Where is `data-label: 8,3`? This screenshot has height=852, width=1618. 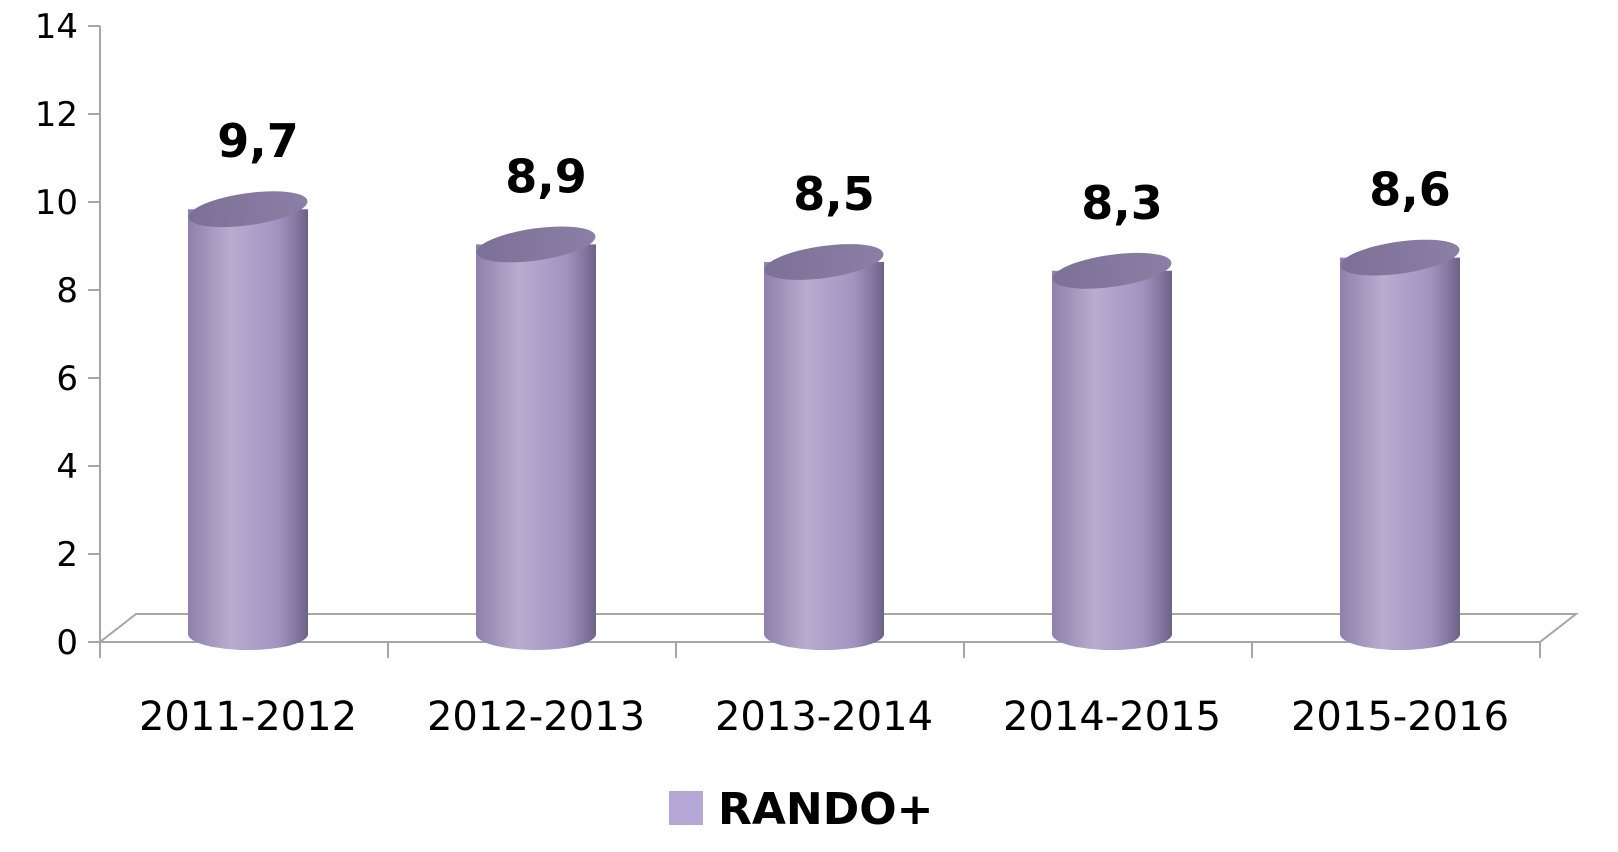
data-label: 8,3 is located at coordinates (1122, 203).